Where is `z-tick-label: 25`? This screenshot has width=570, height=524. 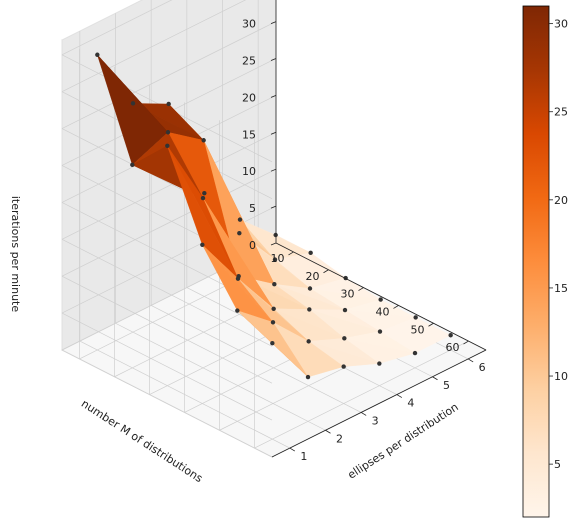 z-tick-label: 25 is located at coordinates (249, 60).